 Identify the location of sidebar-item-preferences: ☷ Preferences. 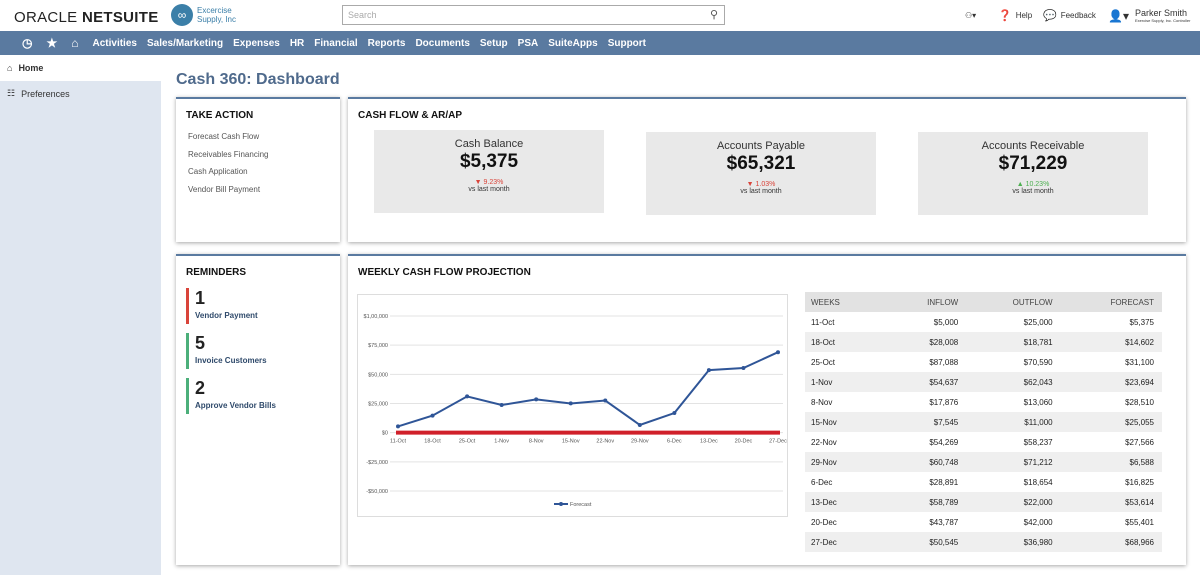
(80, 93).